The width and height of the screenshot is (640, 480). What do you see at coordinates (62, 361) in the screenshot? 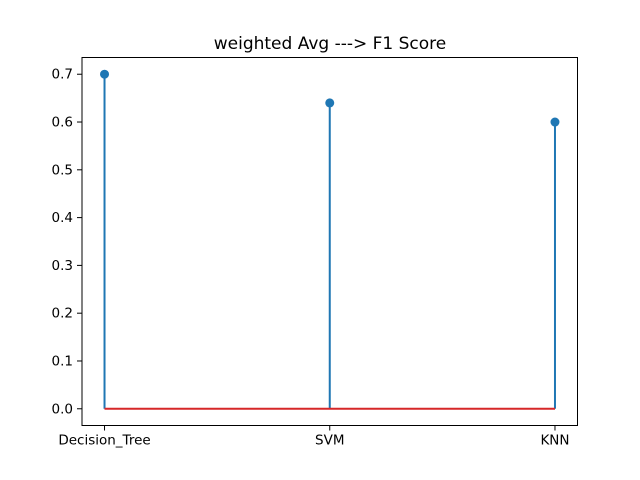
I see `y-tick-label: 0.1` at bounding box center [62, 361].